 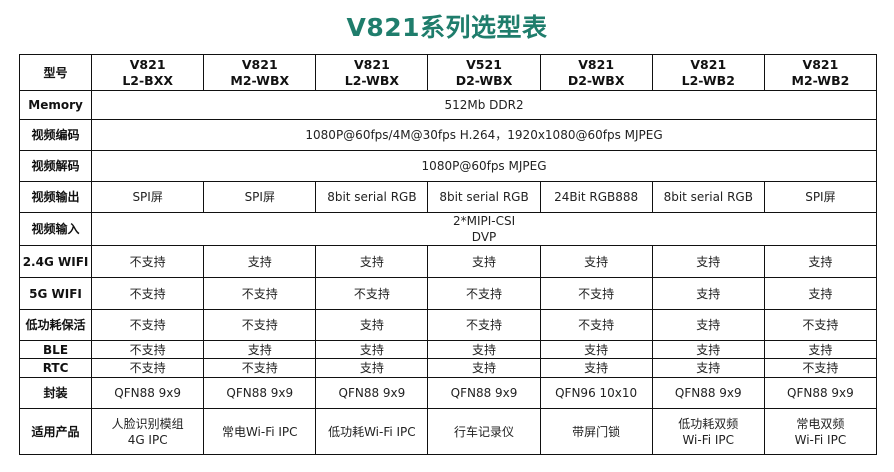 I want to click on table-cell: 24Bit RGB888, so click(x=596, y=197).